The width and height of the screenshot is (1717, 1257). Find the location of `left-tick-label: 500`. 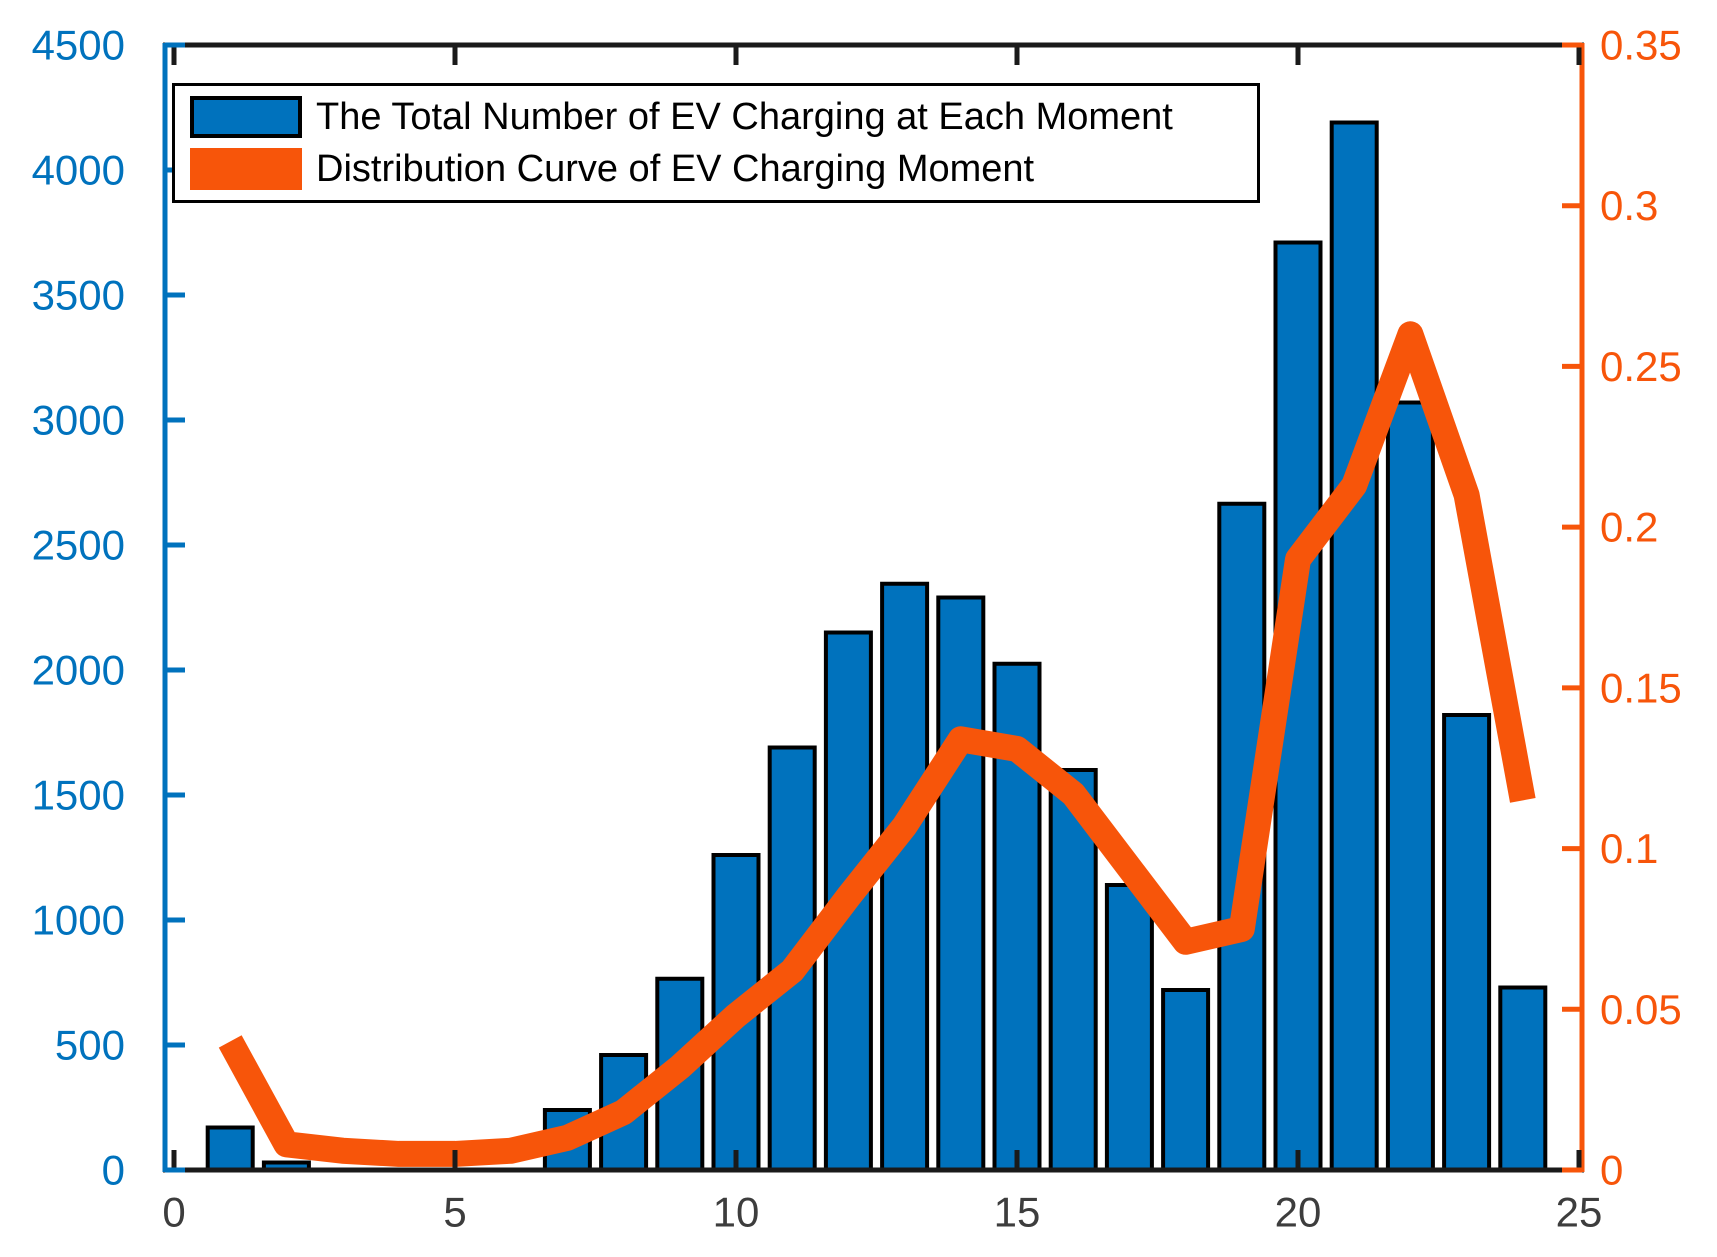

left-tick-label: 500 is located at coordinates (90, 1045).